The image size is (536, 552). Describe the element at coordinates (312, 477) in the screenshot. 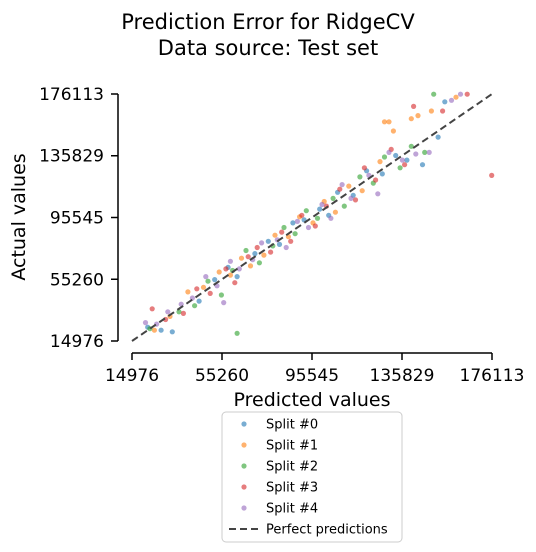

I see `legend-box` at that location.